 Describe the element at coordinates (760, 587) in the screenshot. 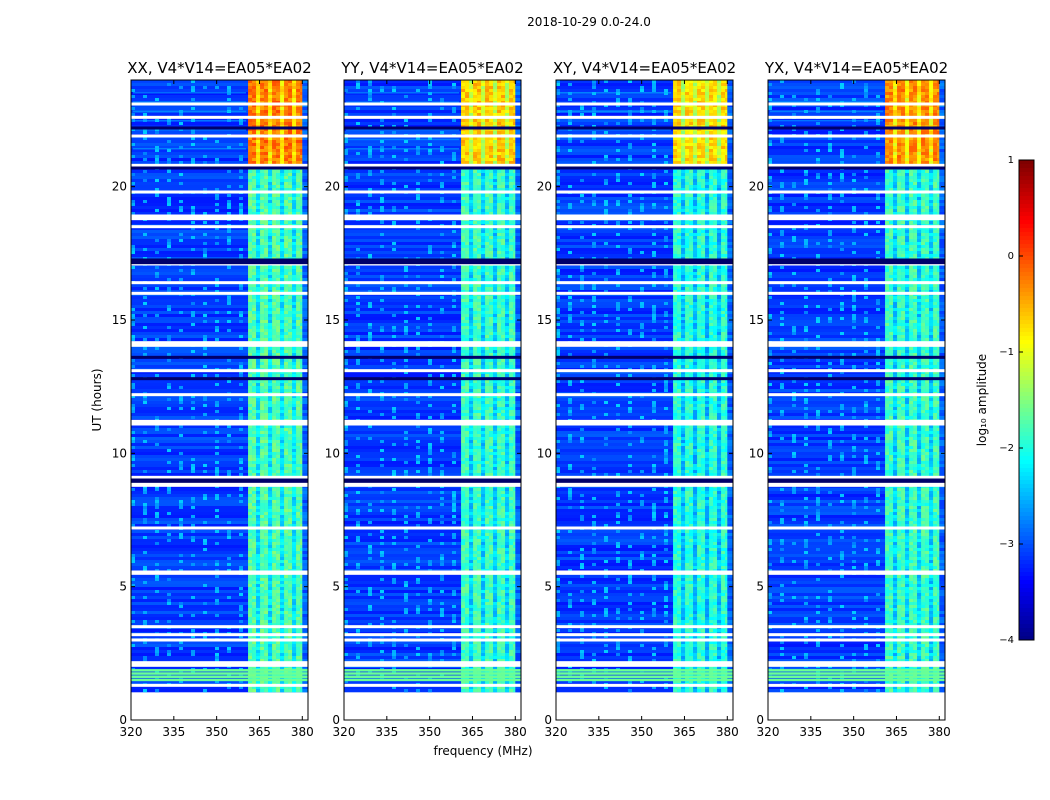

I see `y-tick-label: 5` at that location.